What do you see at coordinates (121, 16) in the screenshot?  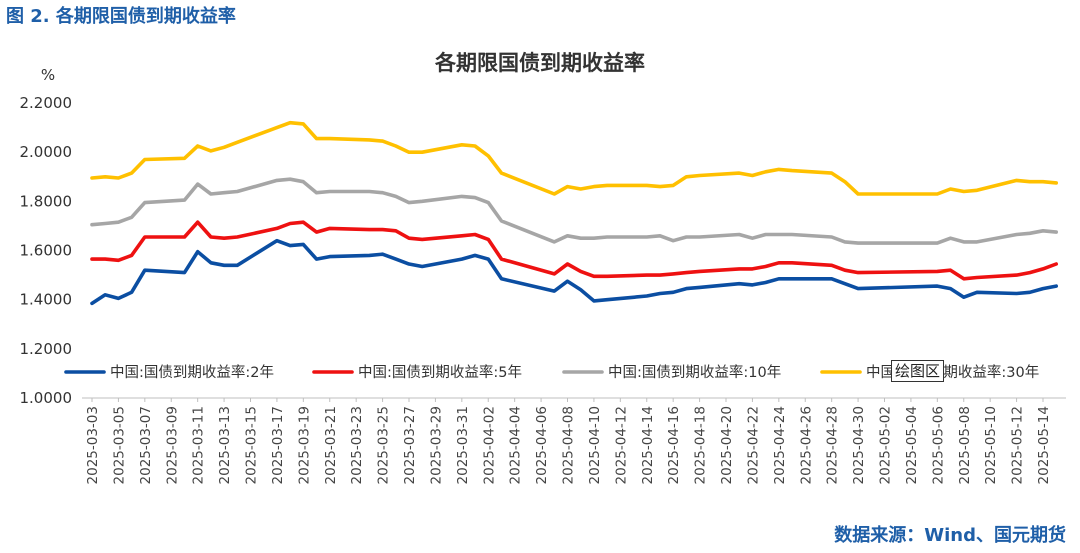 I see `figure-caption: 图 2. 各期限国债到期收益率` at bounding box center [121, 16].